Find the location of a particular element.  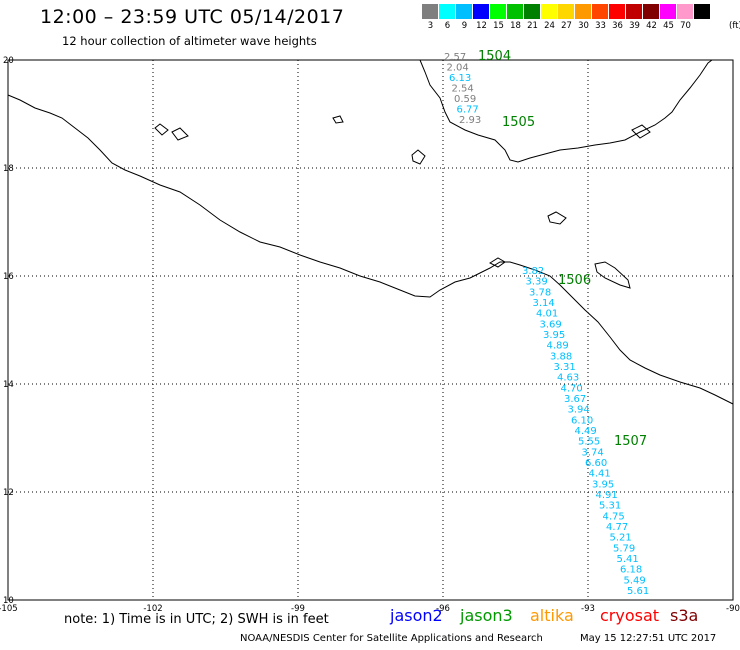

map-title: 12:00 – 23:59 UTC 05/14/2017 is located at coordinates (192, 17).